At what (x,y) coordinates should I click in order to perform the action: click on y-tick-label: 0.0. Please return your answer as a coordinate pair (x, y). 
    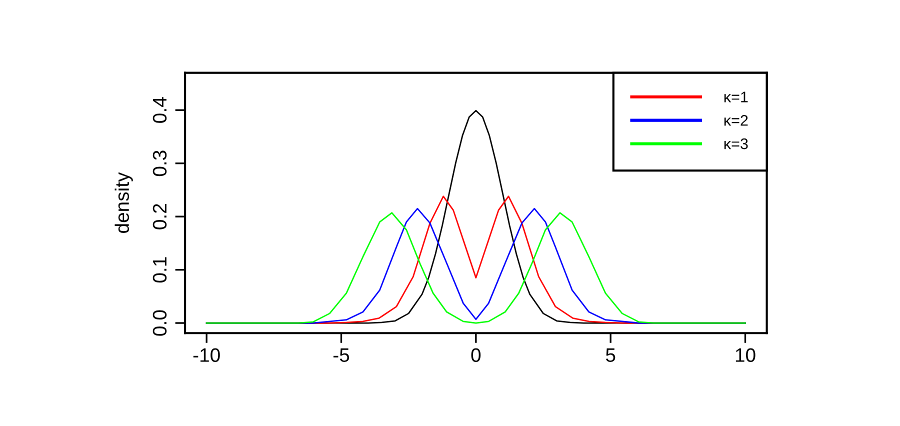
    Looking at the image, I should click on (159, 323).